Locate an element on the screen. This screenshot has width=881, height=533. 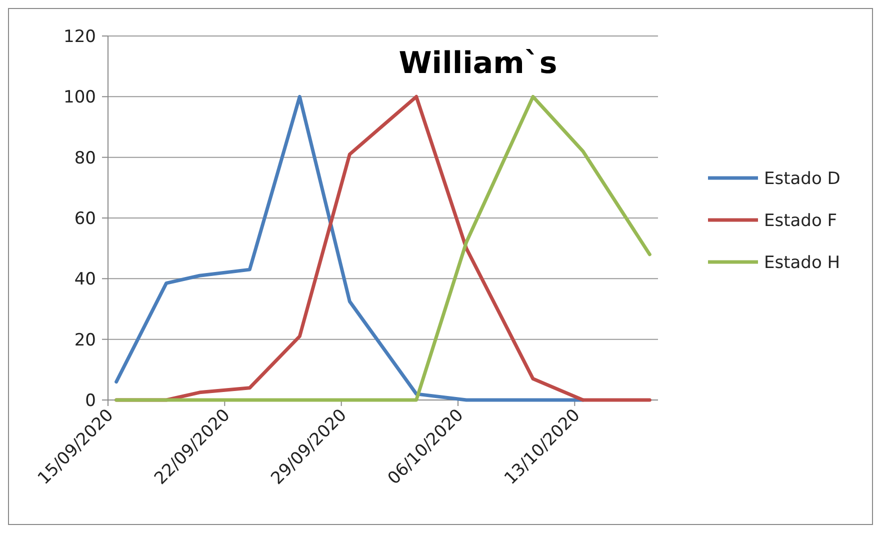
y-tick-label: 0 is located at coordinates (90, 400).